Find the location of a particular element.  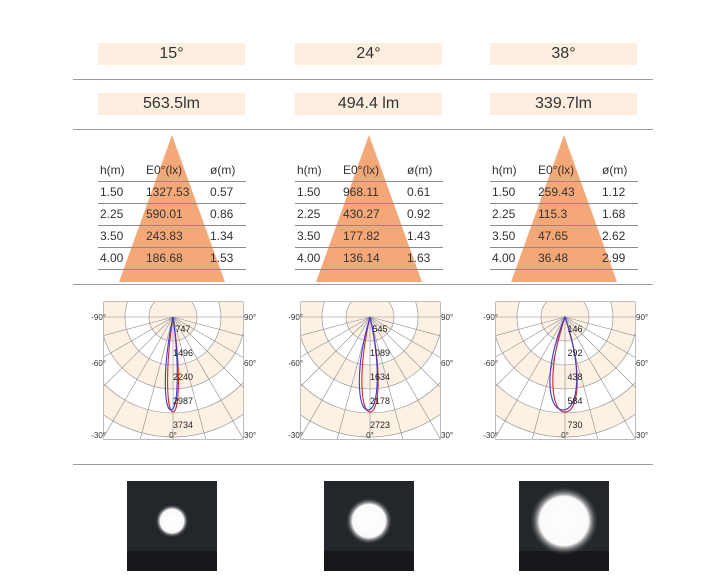

table-row: 4.00 186.68 1.53 is located at coordinates (172, 259).